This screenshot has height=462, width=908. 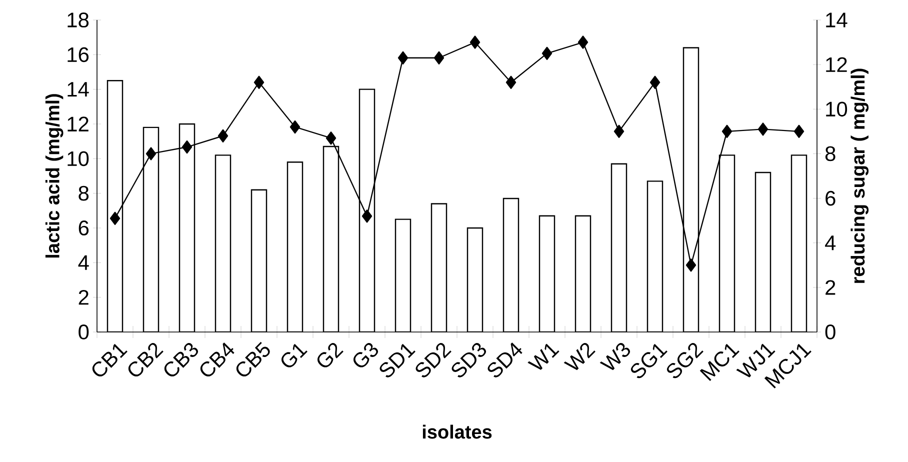 I want to click on x-tick-label: SG1, so click(x=649, y=361).